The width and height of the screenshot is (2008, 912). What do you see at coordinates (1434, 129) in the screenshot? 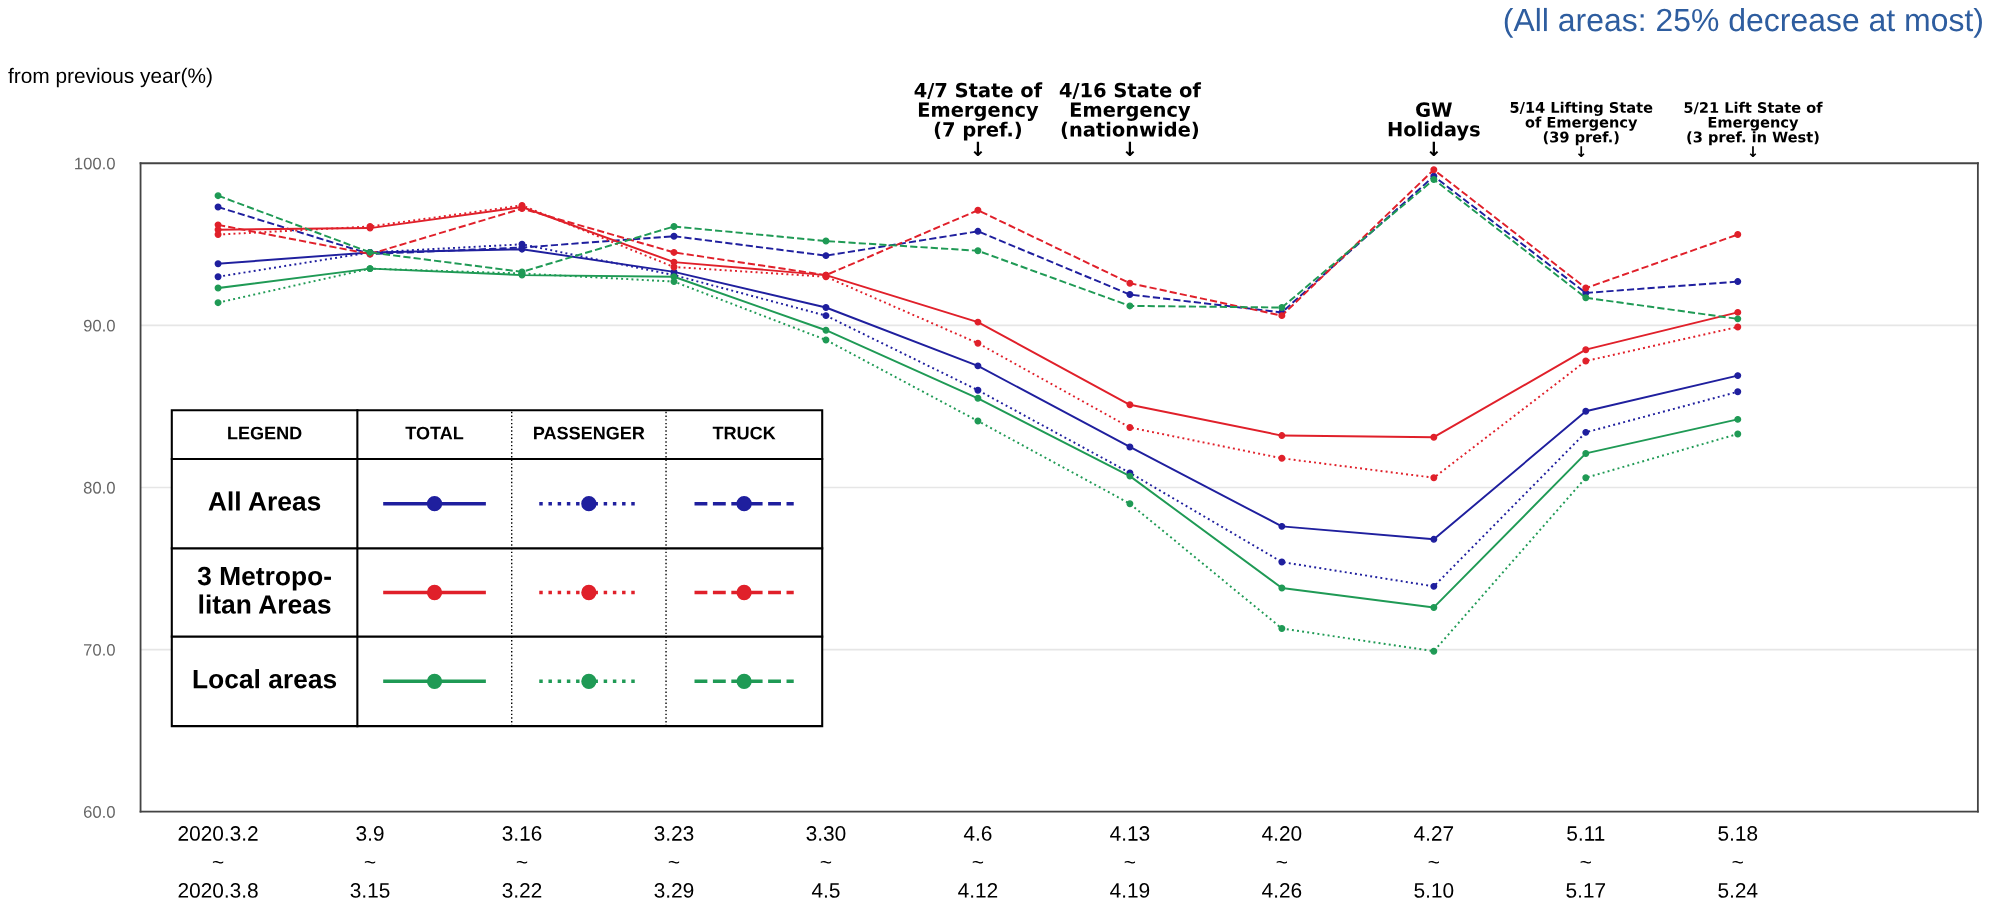
I see `text: GW Holidays ↓` at bounding box center [1434, 129].